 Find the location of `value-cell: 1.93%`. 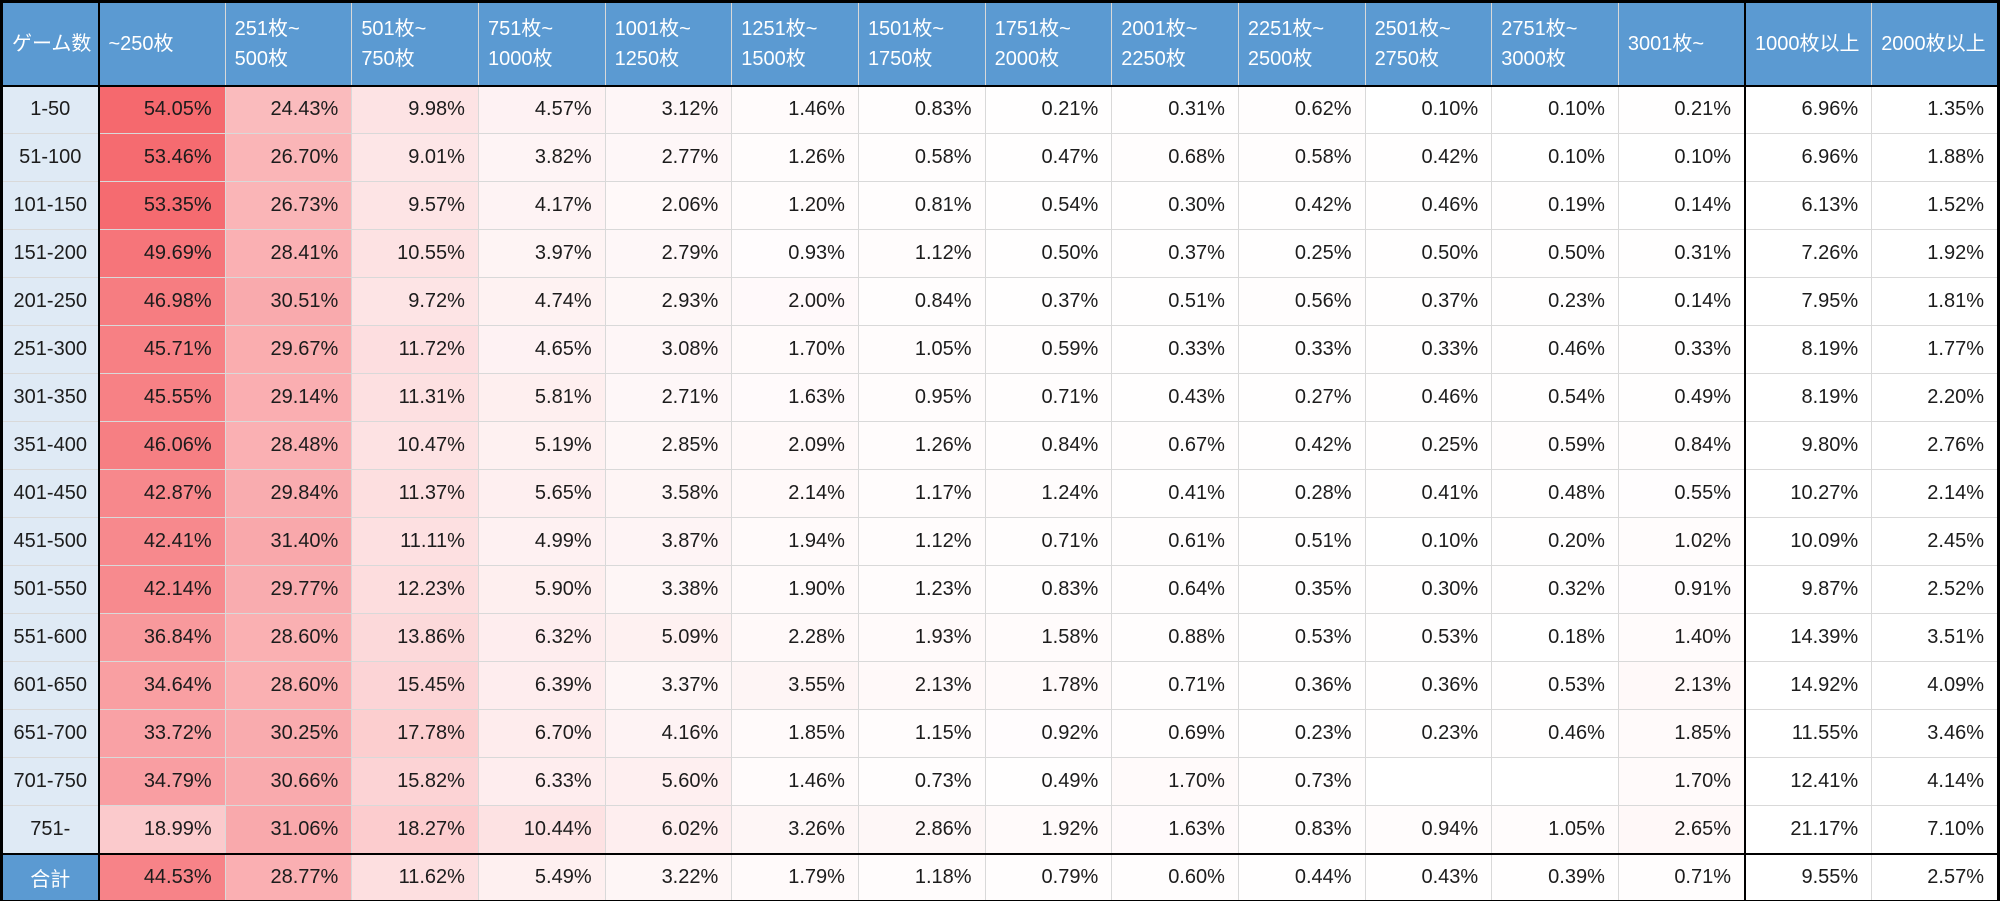

value-cell: 1.93% is located at coordinates (921, 637).